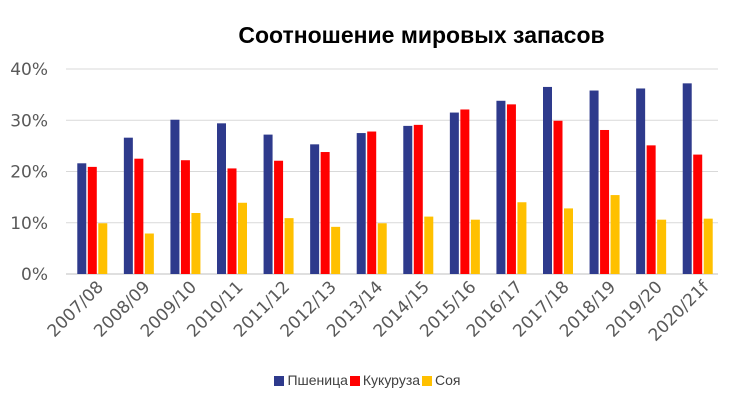  I want to click on legend-label: Пшеница, so click(317, 380).